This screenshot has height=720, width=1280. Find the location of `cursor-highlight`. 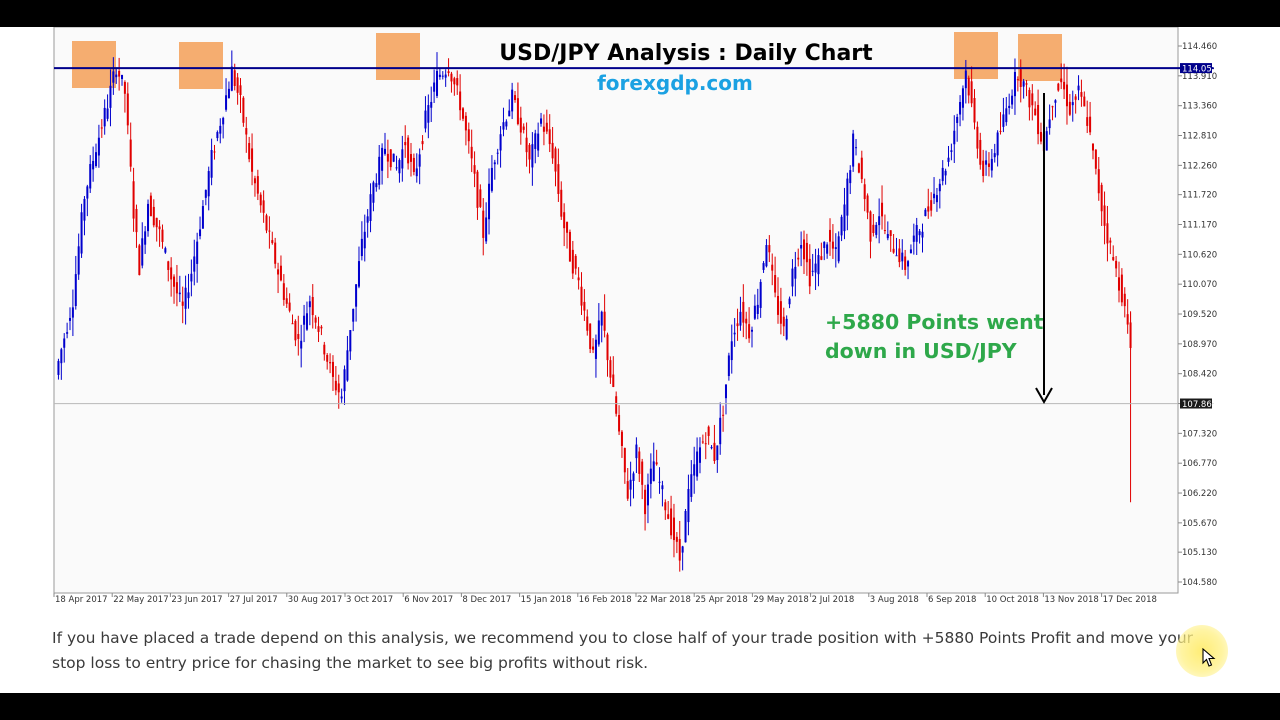

cursor-highlight is located at coordinates (1202, 651).